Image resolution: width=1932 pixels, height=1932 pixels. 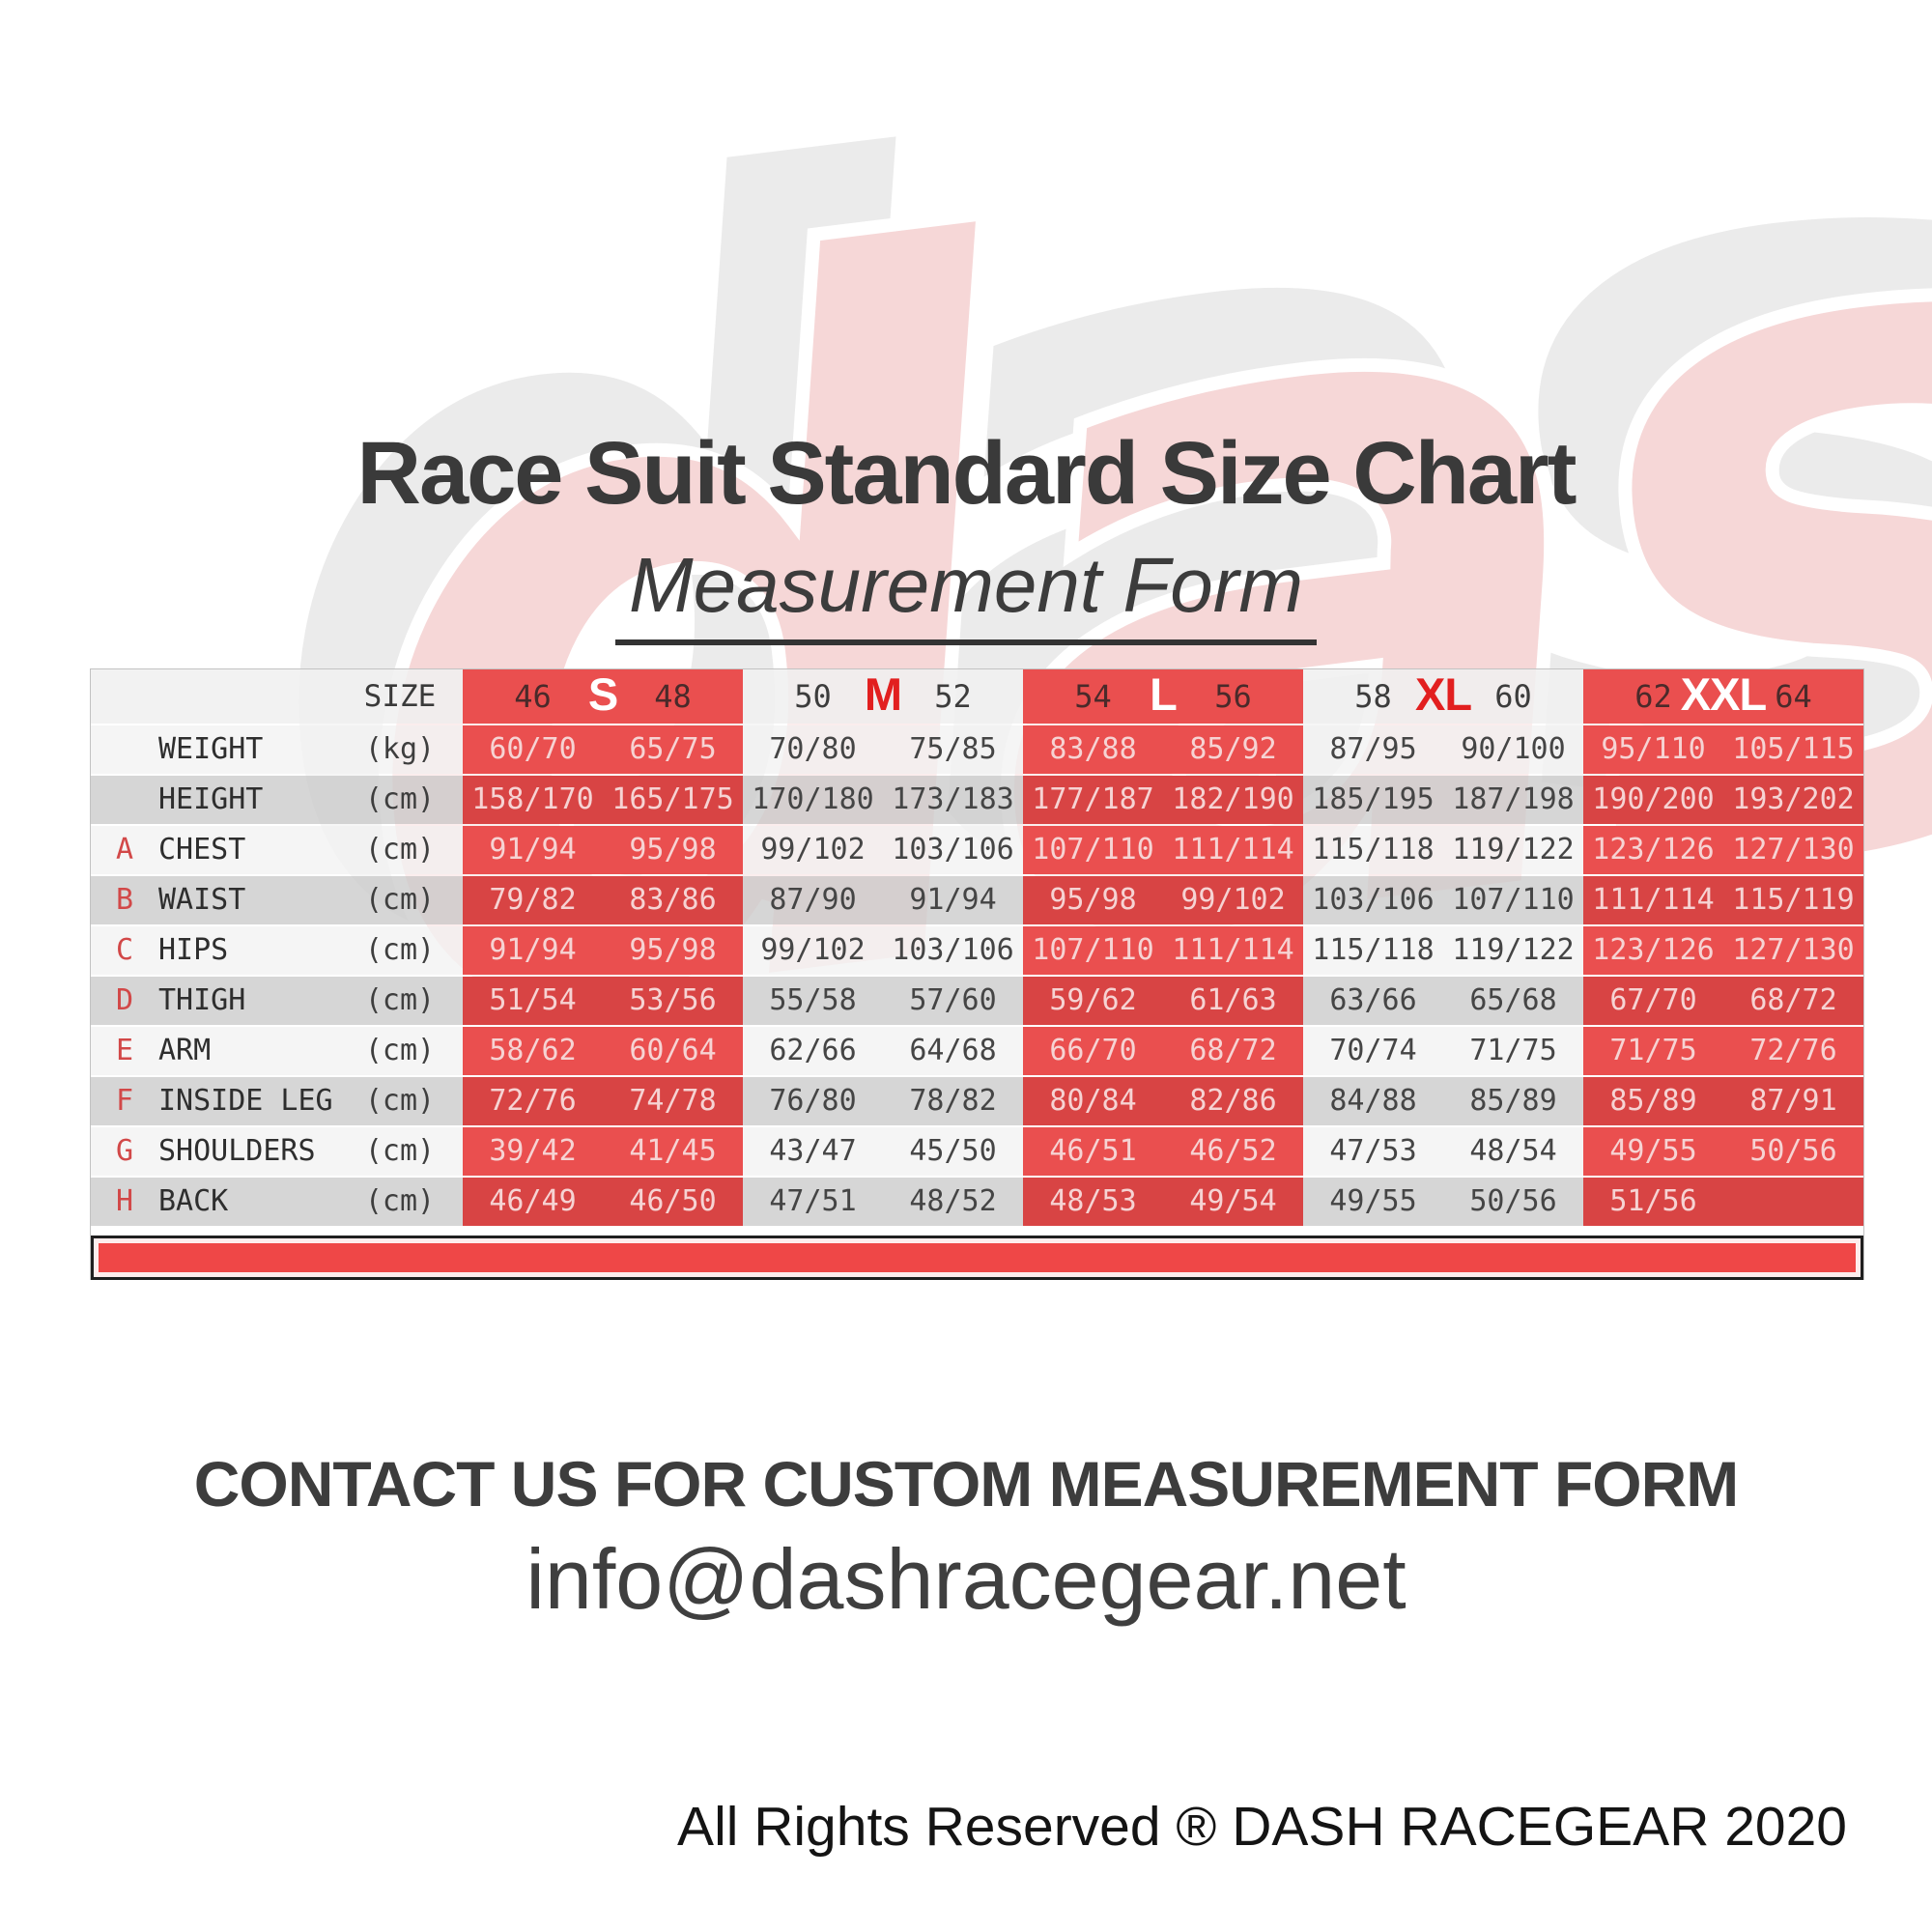 What do you see at coordinates (248, 1202) in the screenshot?
I see `row-label: BACK` at bounding box center [248, 1202].